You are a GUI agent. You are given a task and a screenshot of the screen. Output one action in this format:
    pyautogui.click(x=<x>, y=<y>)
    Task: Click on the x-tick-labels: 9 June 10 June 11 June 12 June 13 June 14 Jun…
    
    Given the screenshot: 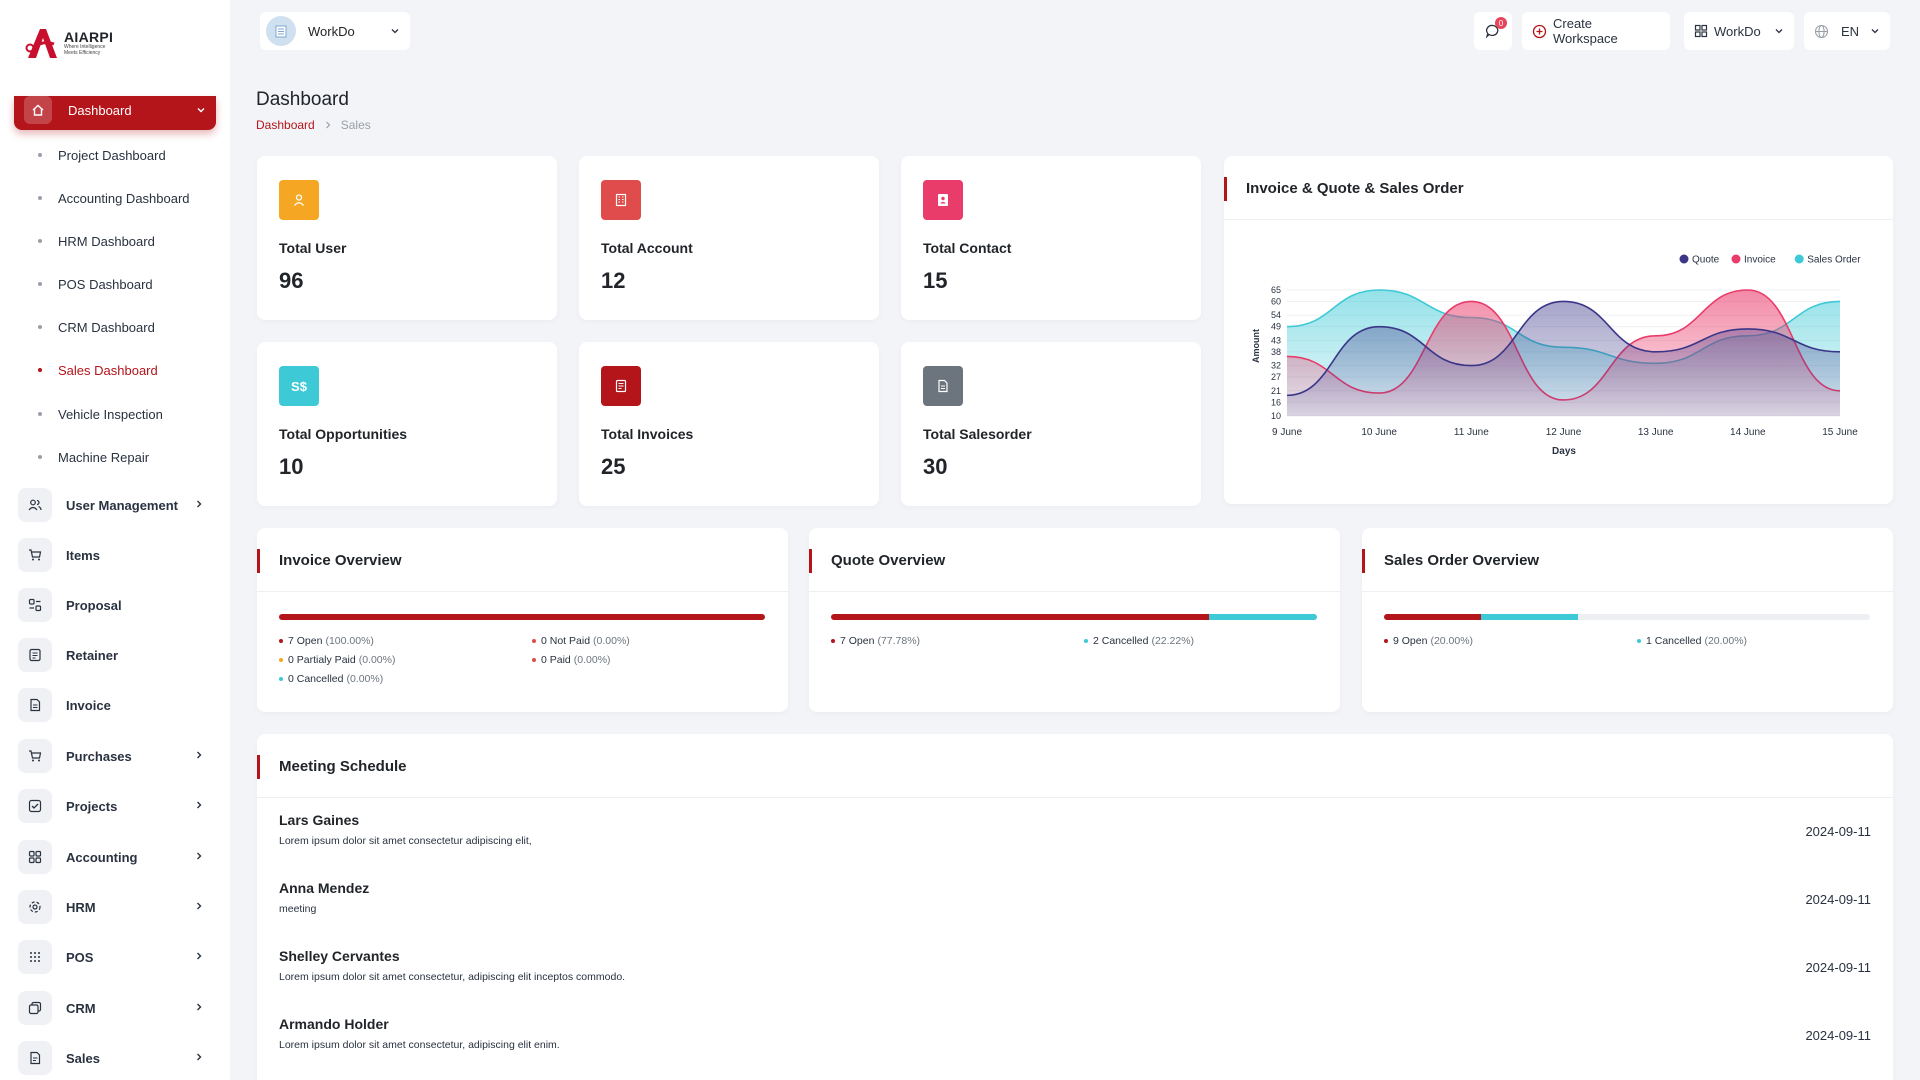 What is the action you would take?
    pyautogui.click(x=1565, y=432)
    